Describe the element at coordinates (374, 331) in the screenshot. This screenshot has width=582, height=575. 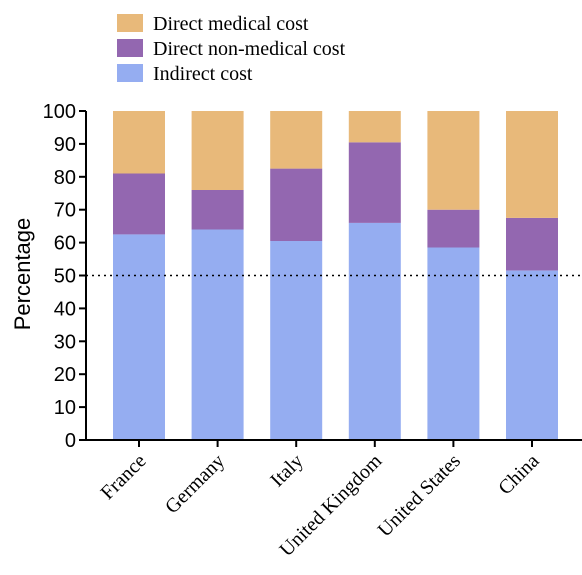
I see `bar-segment-united-kingdom-indirect-cost` at that location.